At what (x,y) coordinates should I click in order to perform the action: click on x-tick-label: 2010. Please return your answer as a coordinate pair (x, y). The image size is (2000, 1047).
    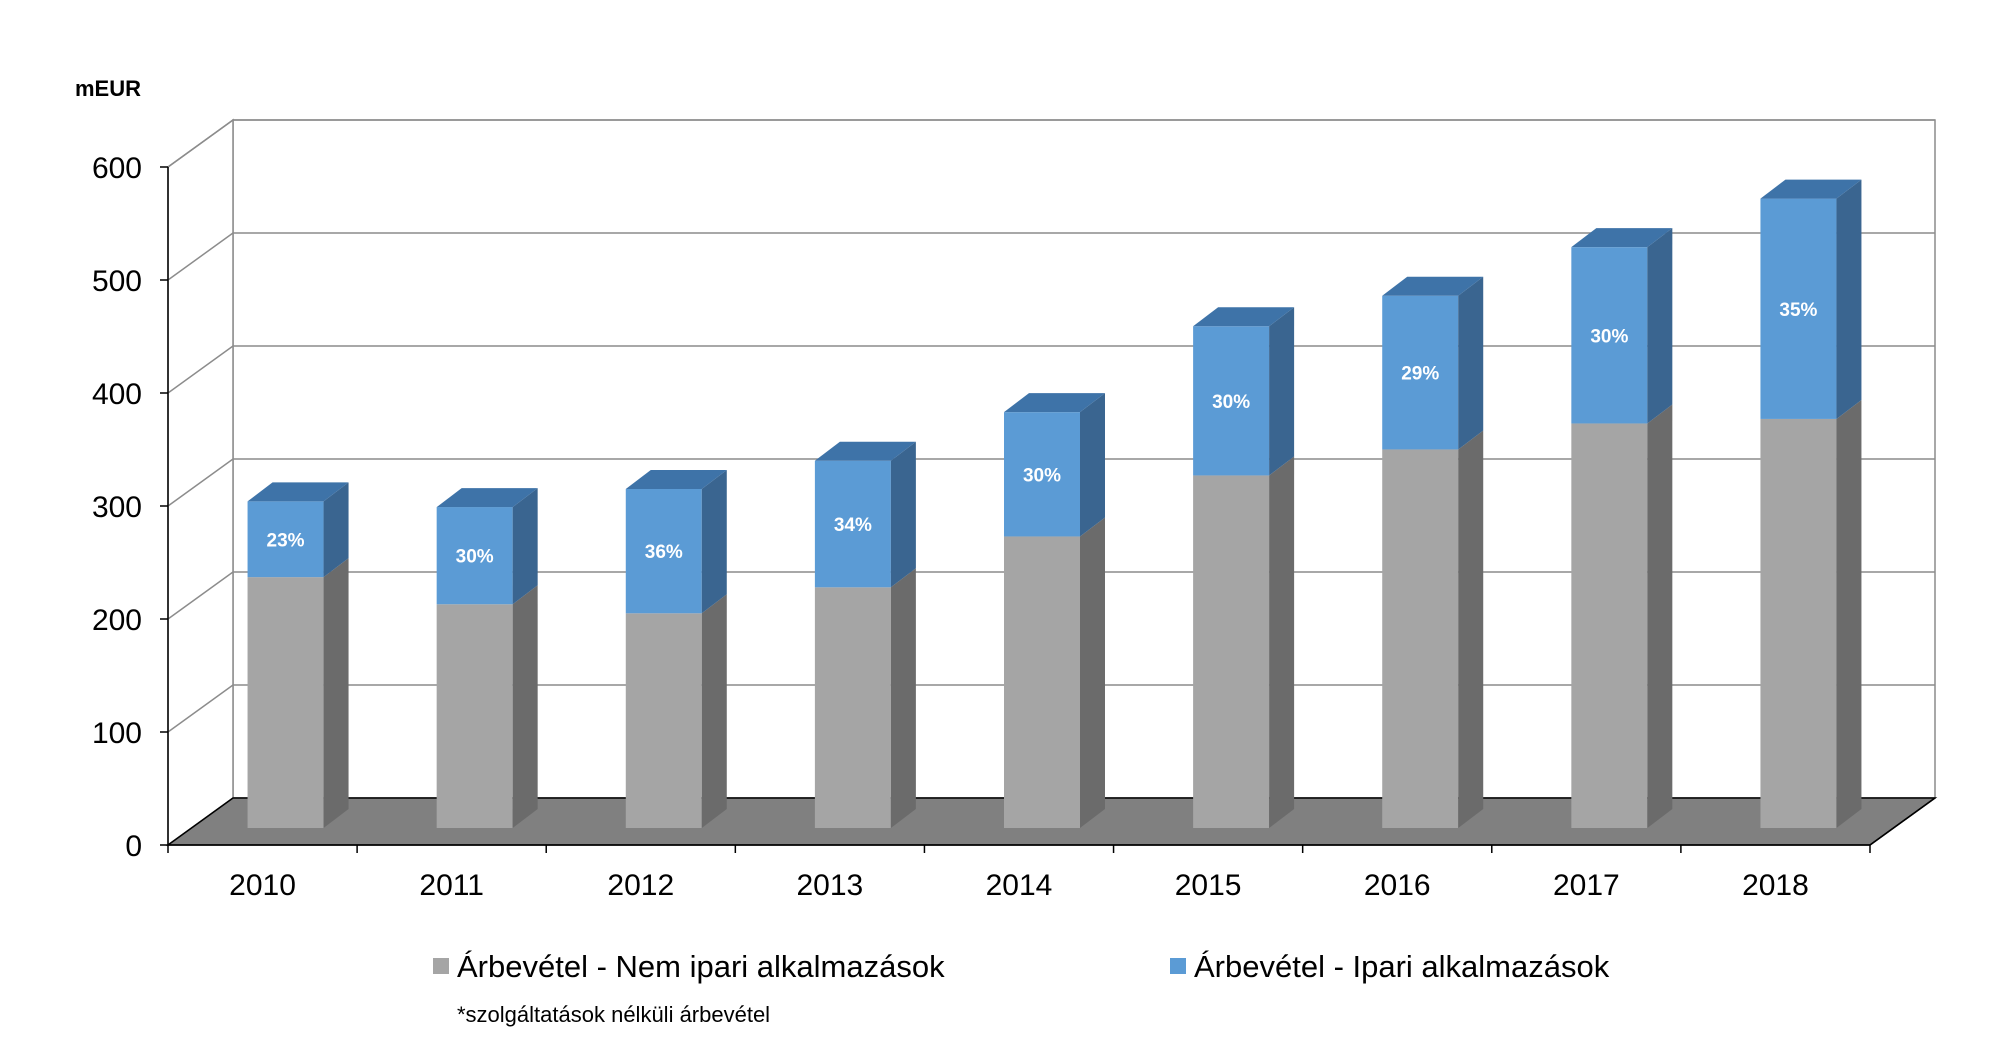
    Looking at the image, I should click on (262, 885).